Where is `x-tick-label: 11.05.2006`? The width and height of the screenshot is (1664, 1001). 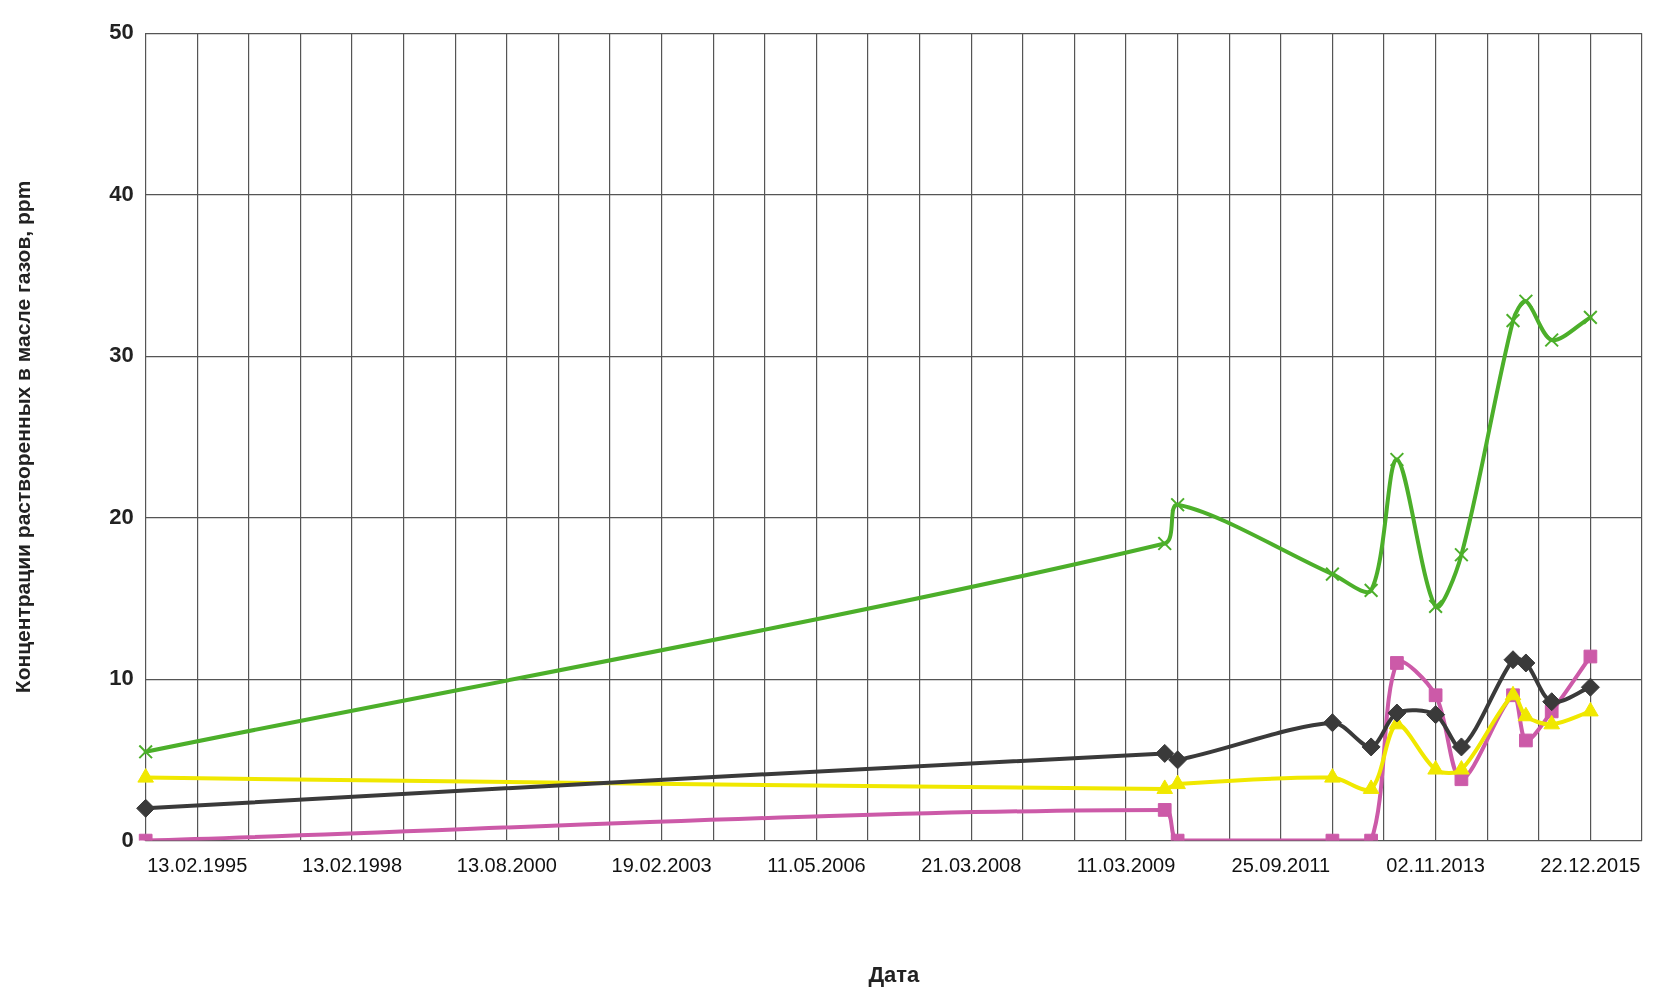 x-tick-label: 11.05.2006 is located at coordinates (816, 865).